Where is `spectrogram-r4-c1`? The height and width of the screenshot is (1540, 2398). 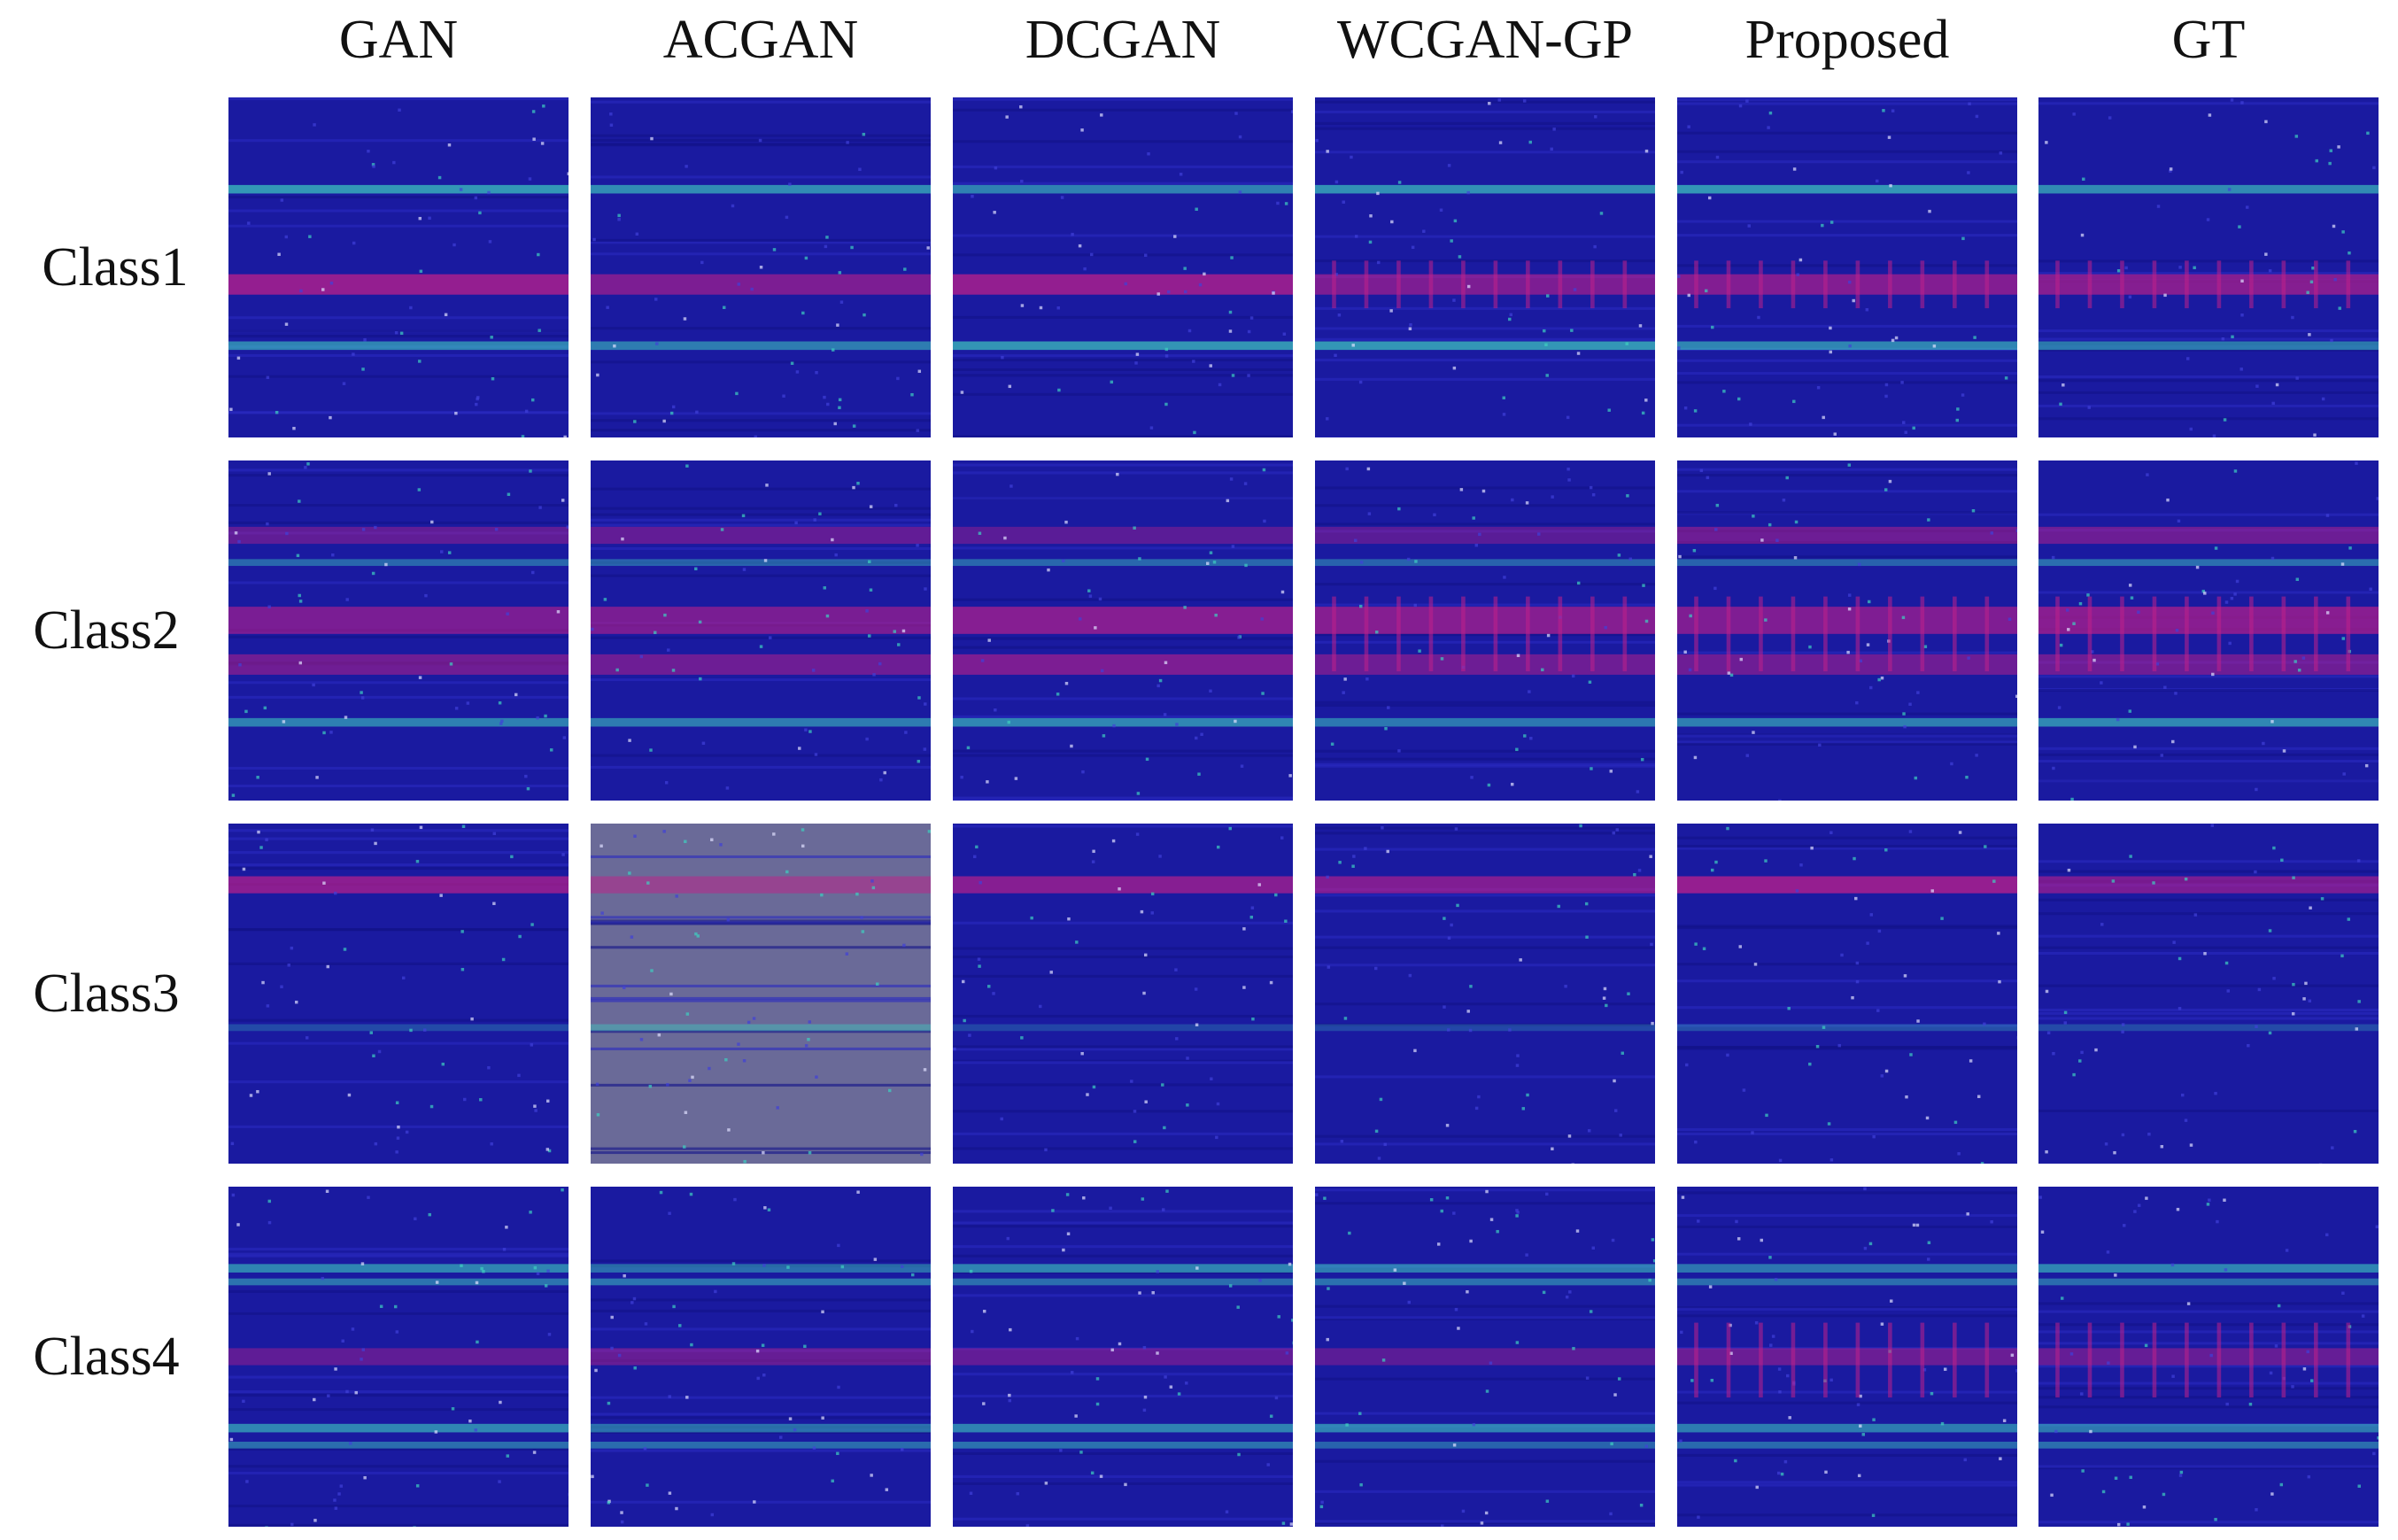
spectrogram-r4-c1 is located at coordinates (398, 1357).